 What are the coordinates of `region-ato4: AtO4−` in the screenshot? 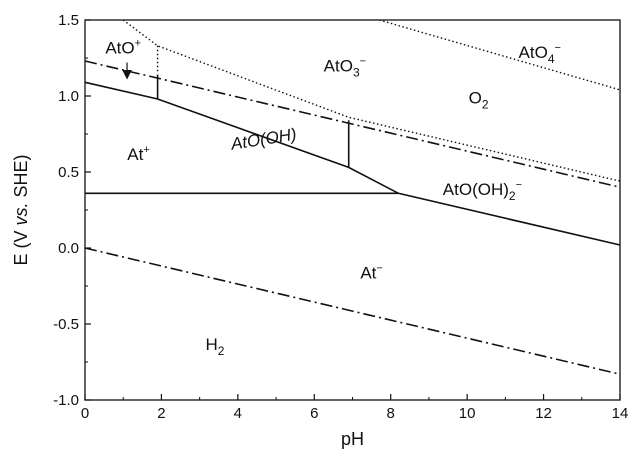 It's located at (540, 54).